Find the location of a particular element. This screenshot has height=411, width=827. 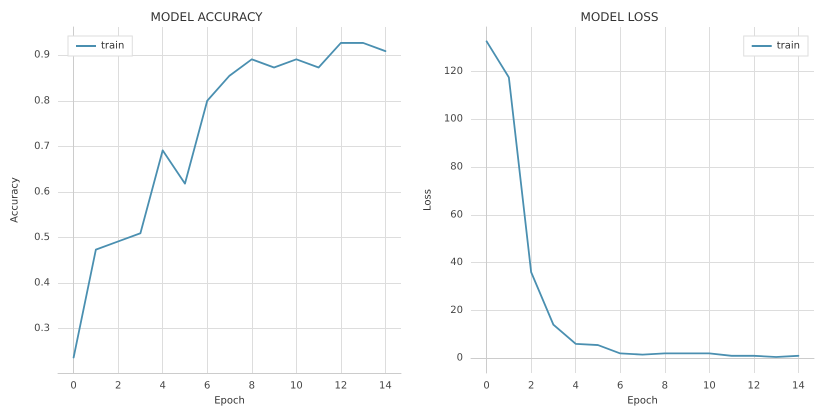

y-tick-label: 0.8 is located at coordinates (42, 100).